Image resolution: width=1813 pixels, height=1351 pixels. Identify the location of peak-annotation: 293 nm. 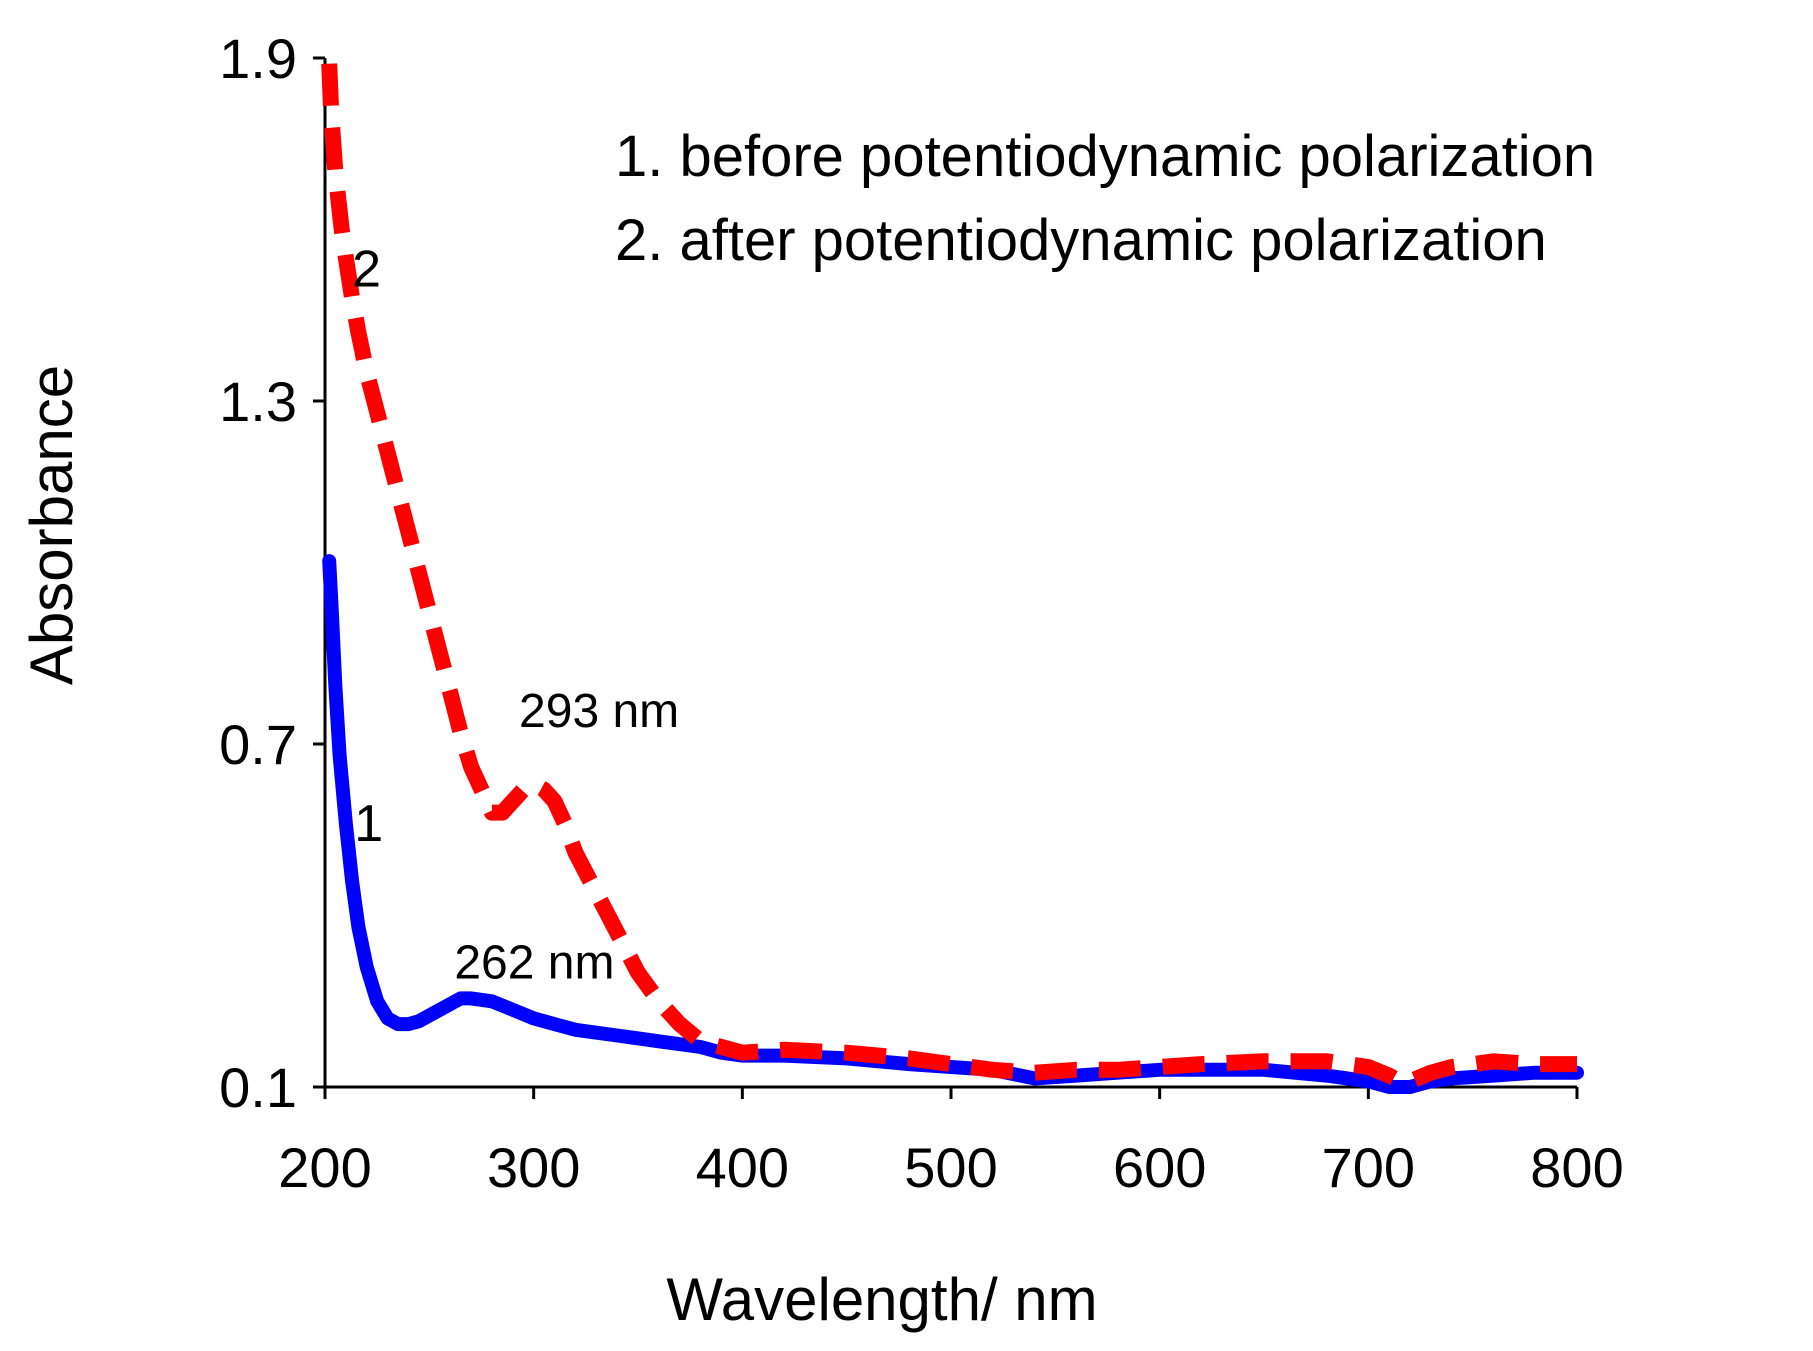
(599, 711).